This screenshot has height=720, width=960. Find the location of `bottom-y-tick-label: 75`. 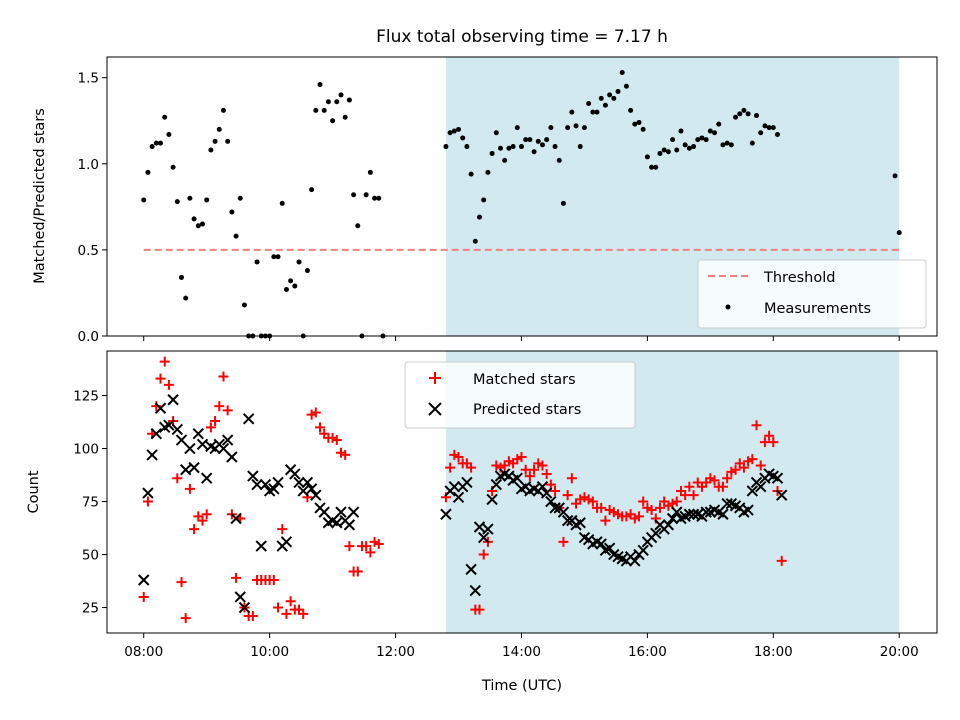

bottom-y-tick-label: 75 is located at coordinates (90, 503).